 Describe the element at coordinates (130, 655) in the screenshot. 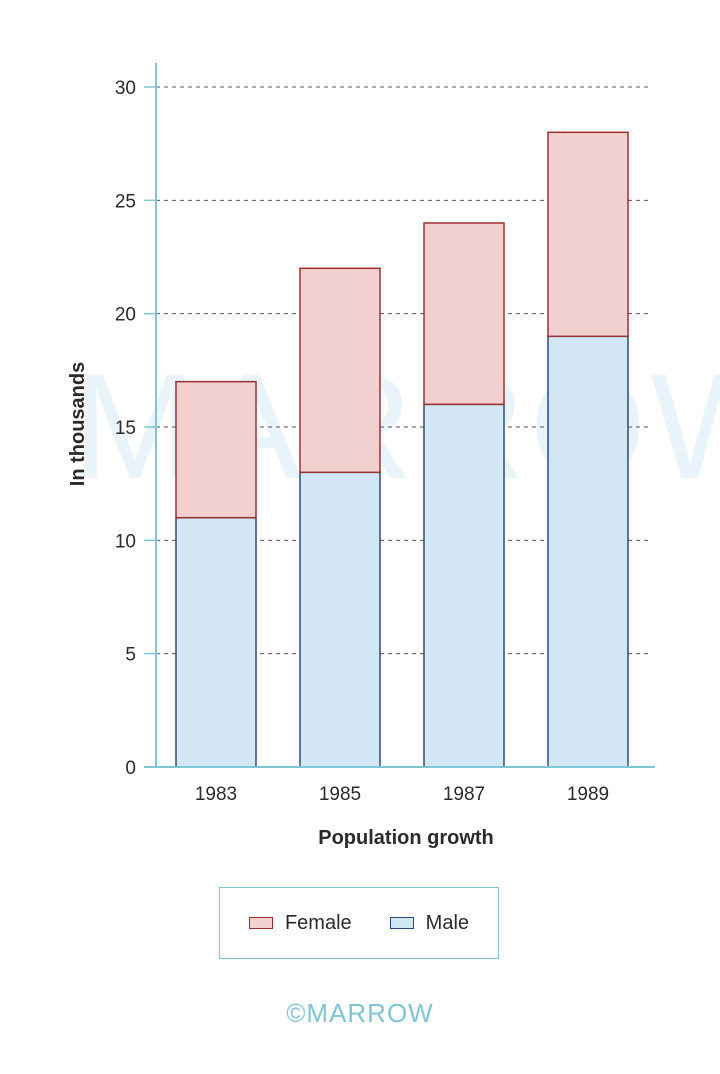

I see `y-tick-label: 5` at that location.